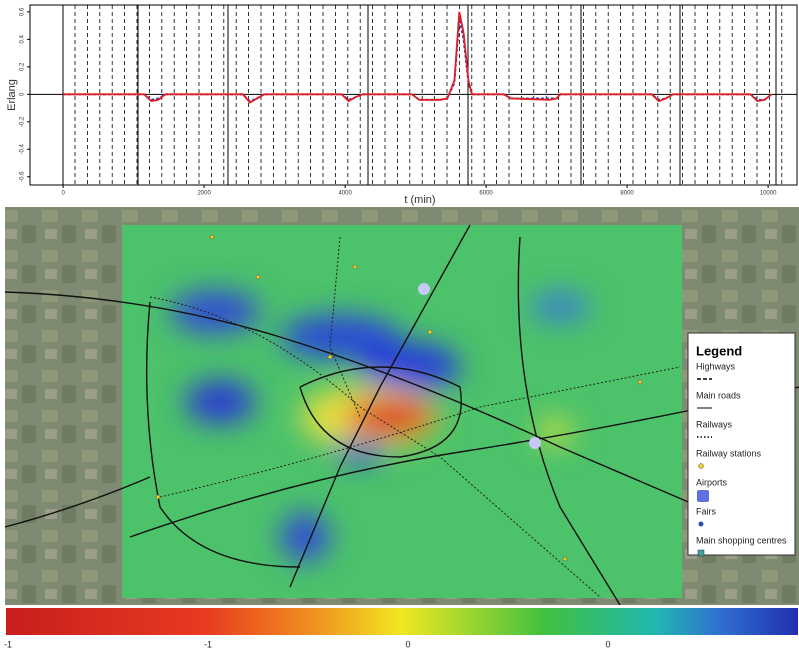  What do you see at coordinates (479, 366) in the screenshot?
I see `airports` at bounding box center [479, 366].